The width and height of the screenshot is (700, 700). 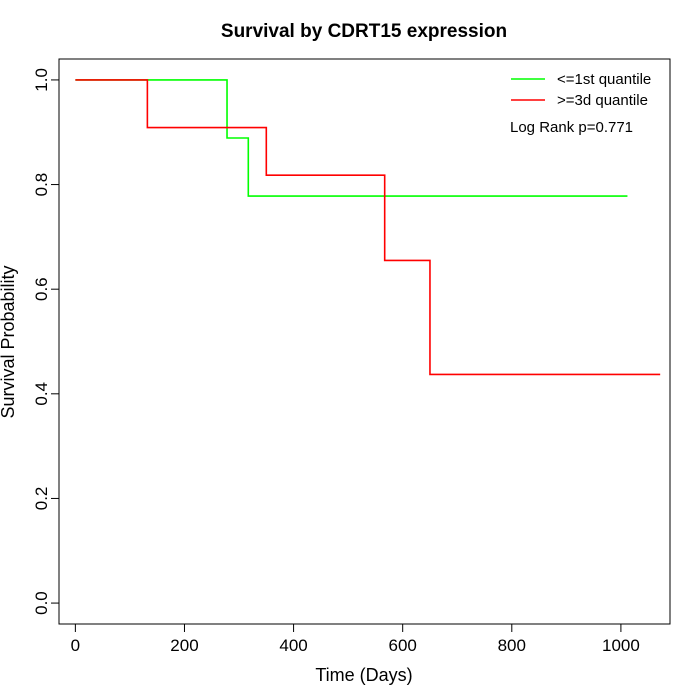 What do you see at coordinates (46, 341) in the screenshot?
I see `y-axis: 0.0 0.2 0.4 0.6 0.8 1.0` at bounding box center [46, 341].